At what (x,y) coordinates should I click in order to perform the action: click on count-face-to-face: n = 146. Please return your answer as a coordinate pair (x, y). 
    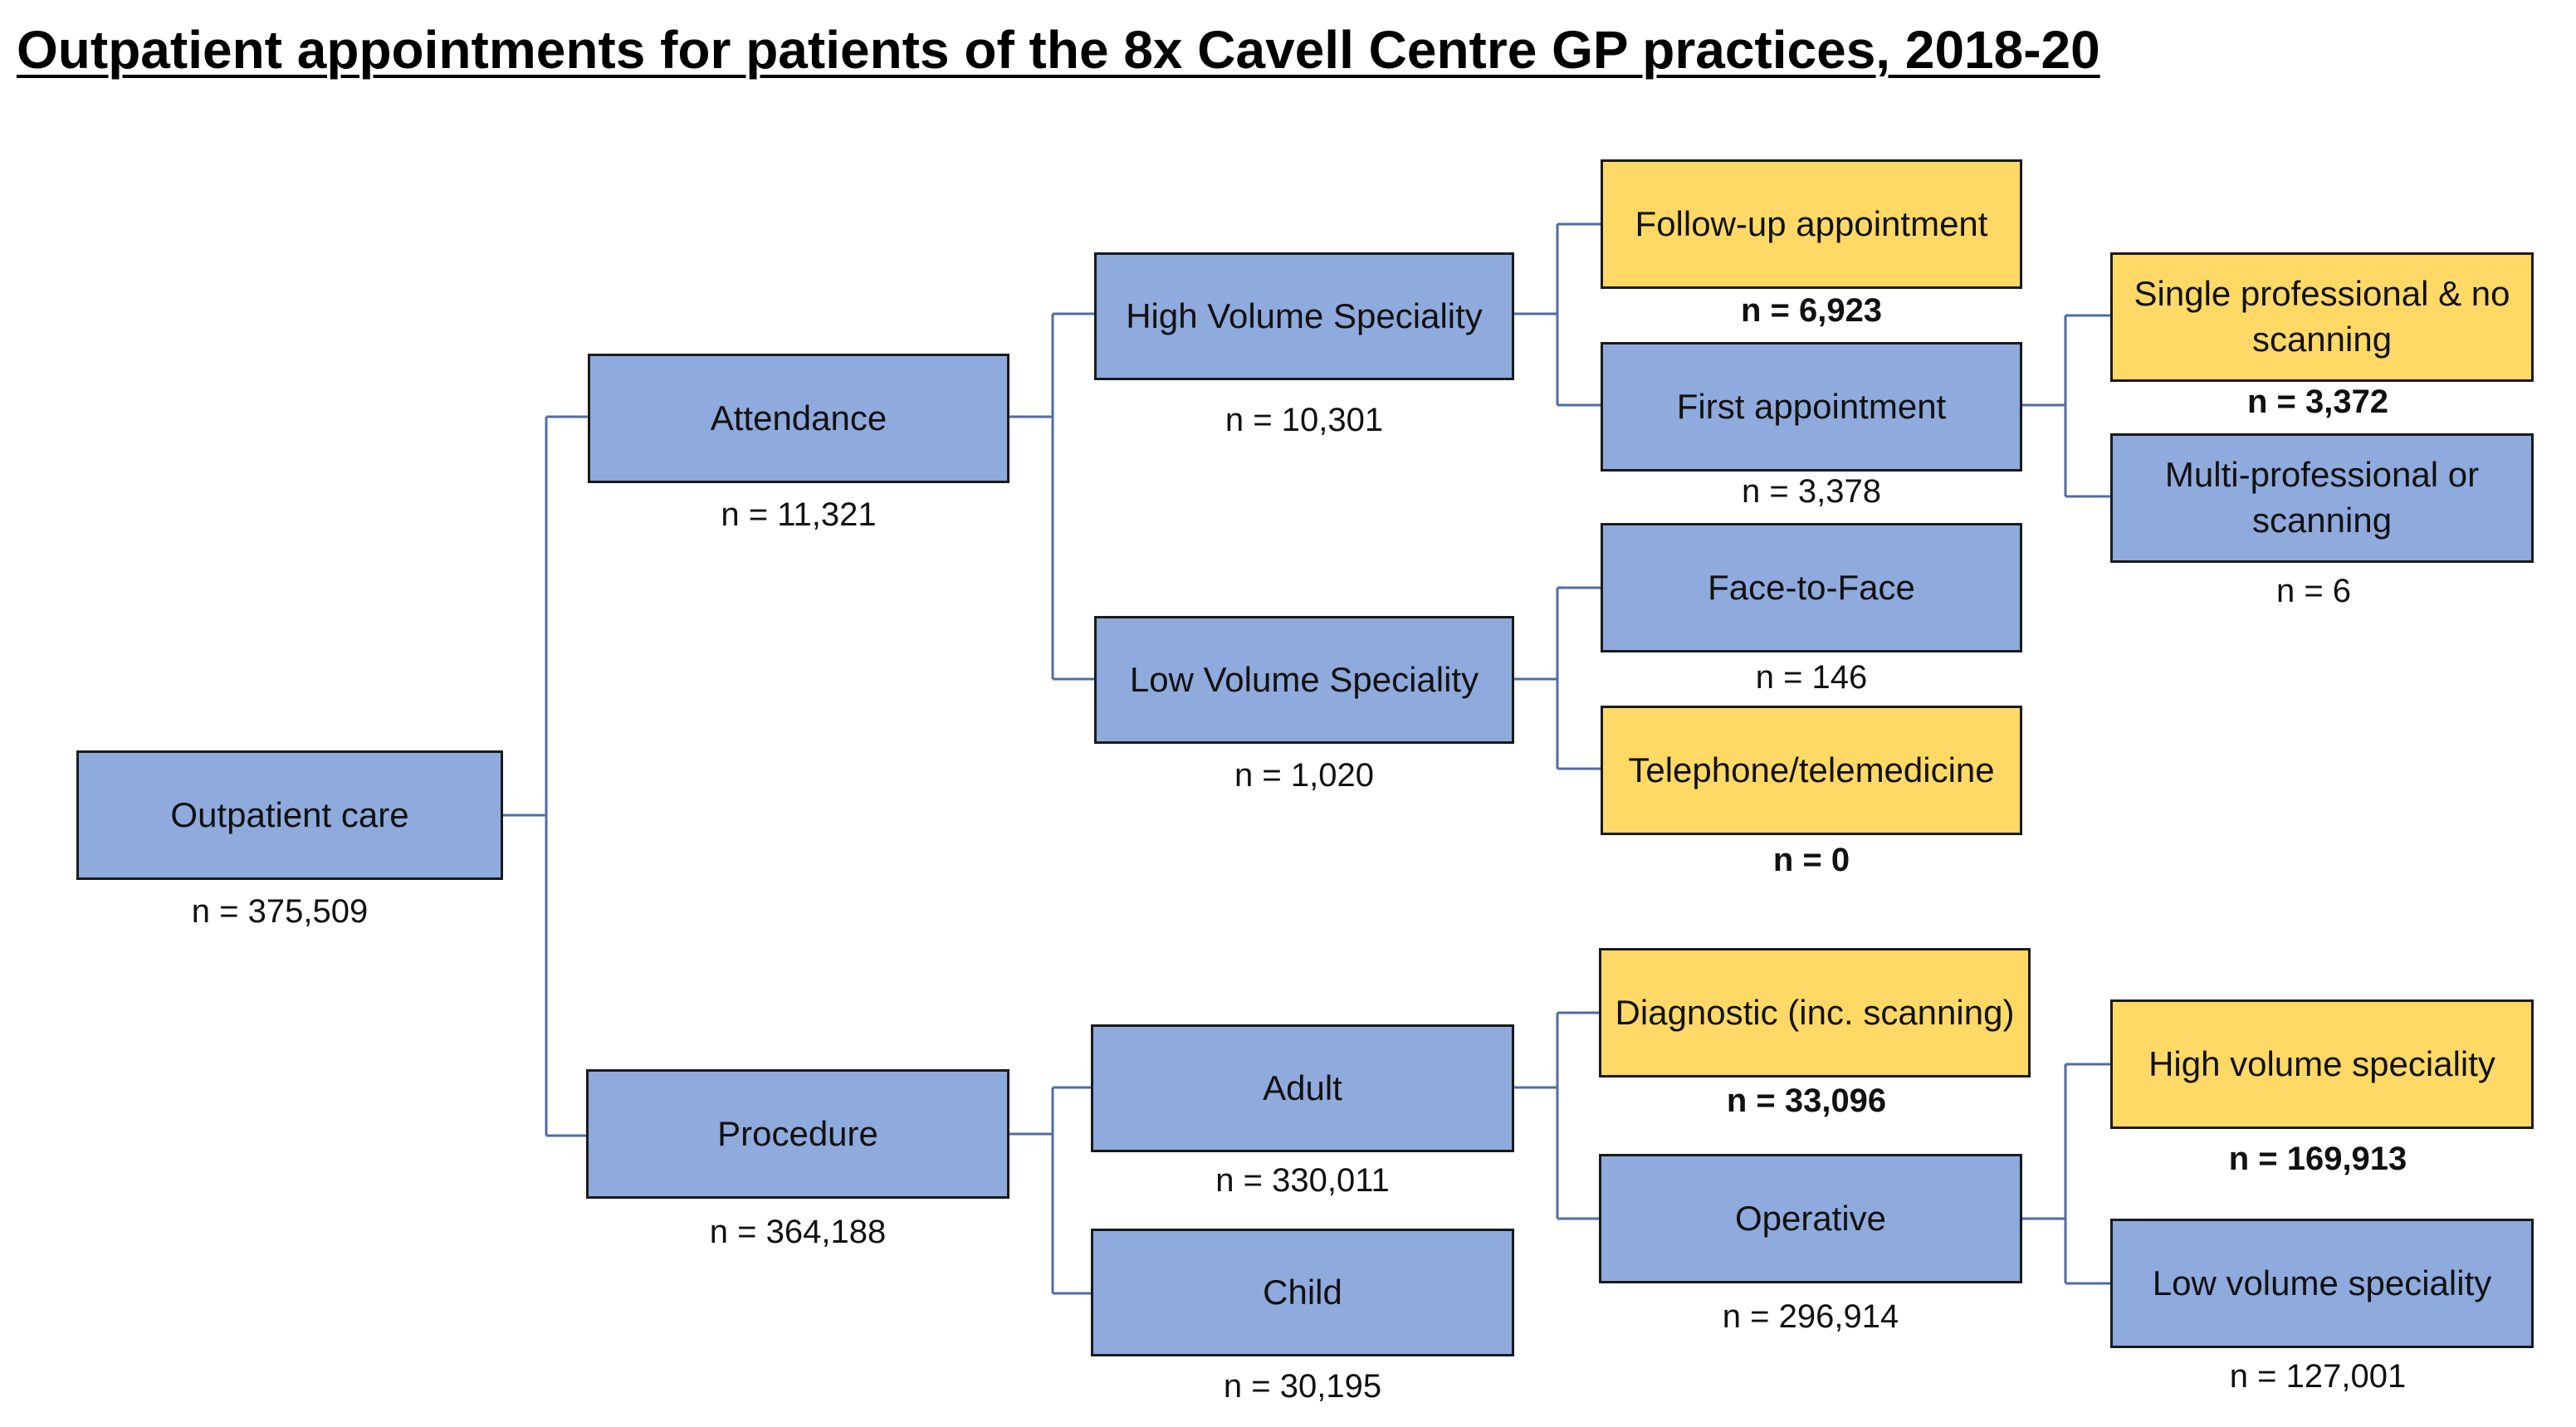
    Looking at the image, I should click on (1811, 677).